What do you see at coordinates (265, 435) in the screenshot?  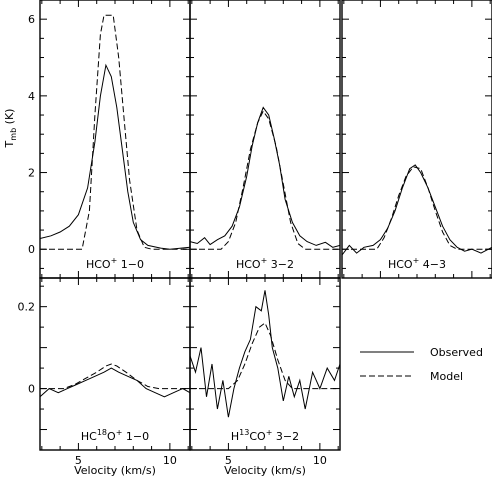 I see `panel-label: H13CO+ 3−2` at bounding box center [265, 435].